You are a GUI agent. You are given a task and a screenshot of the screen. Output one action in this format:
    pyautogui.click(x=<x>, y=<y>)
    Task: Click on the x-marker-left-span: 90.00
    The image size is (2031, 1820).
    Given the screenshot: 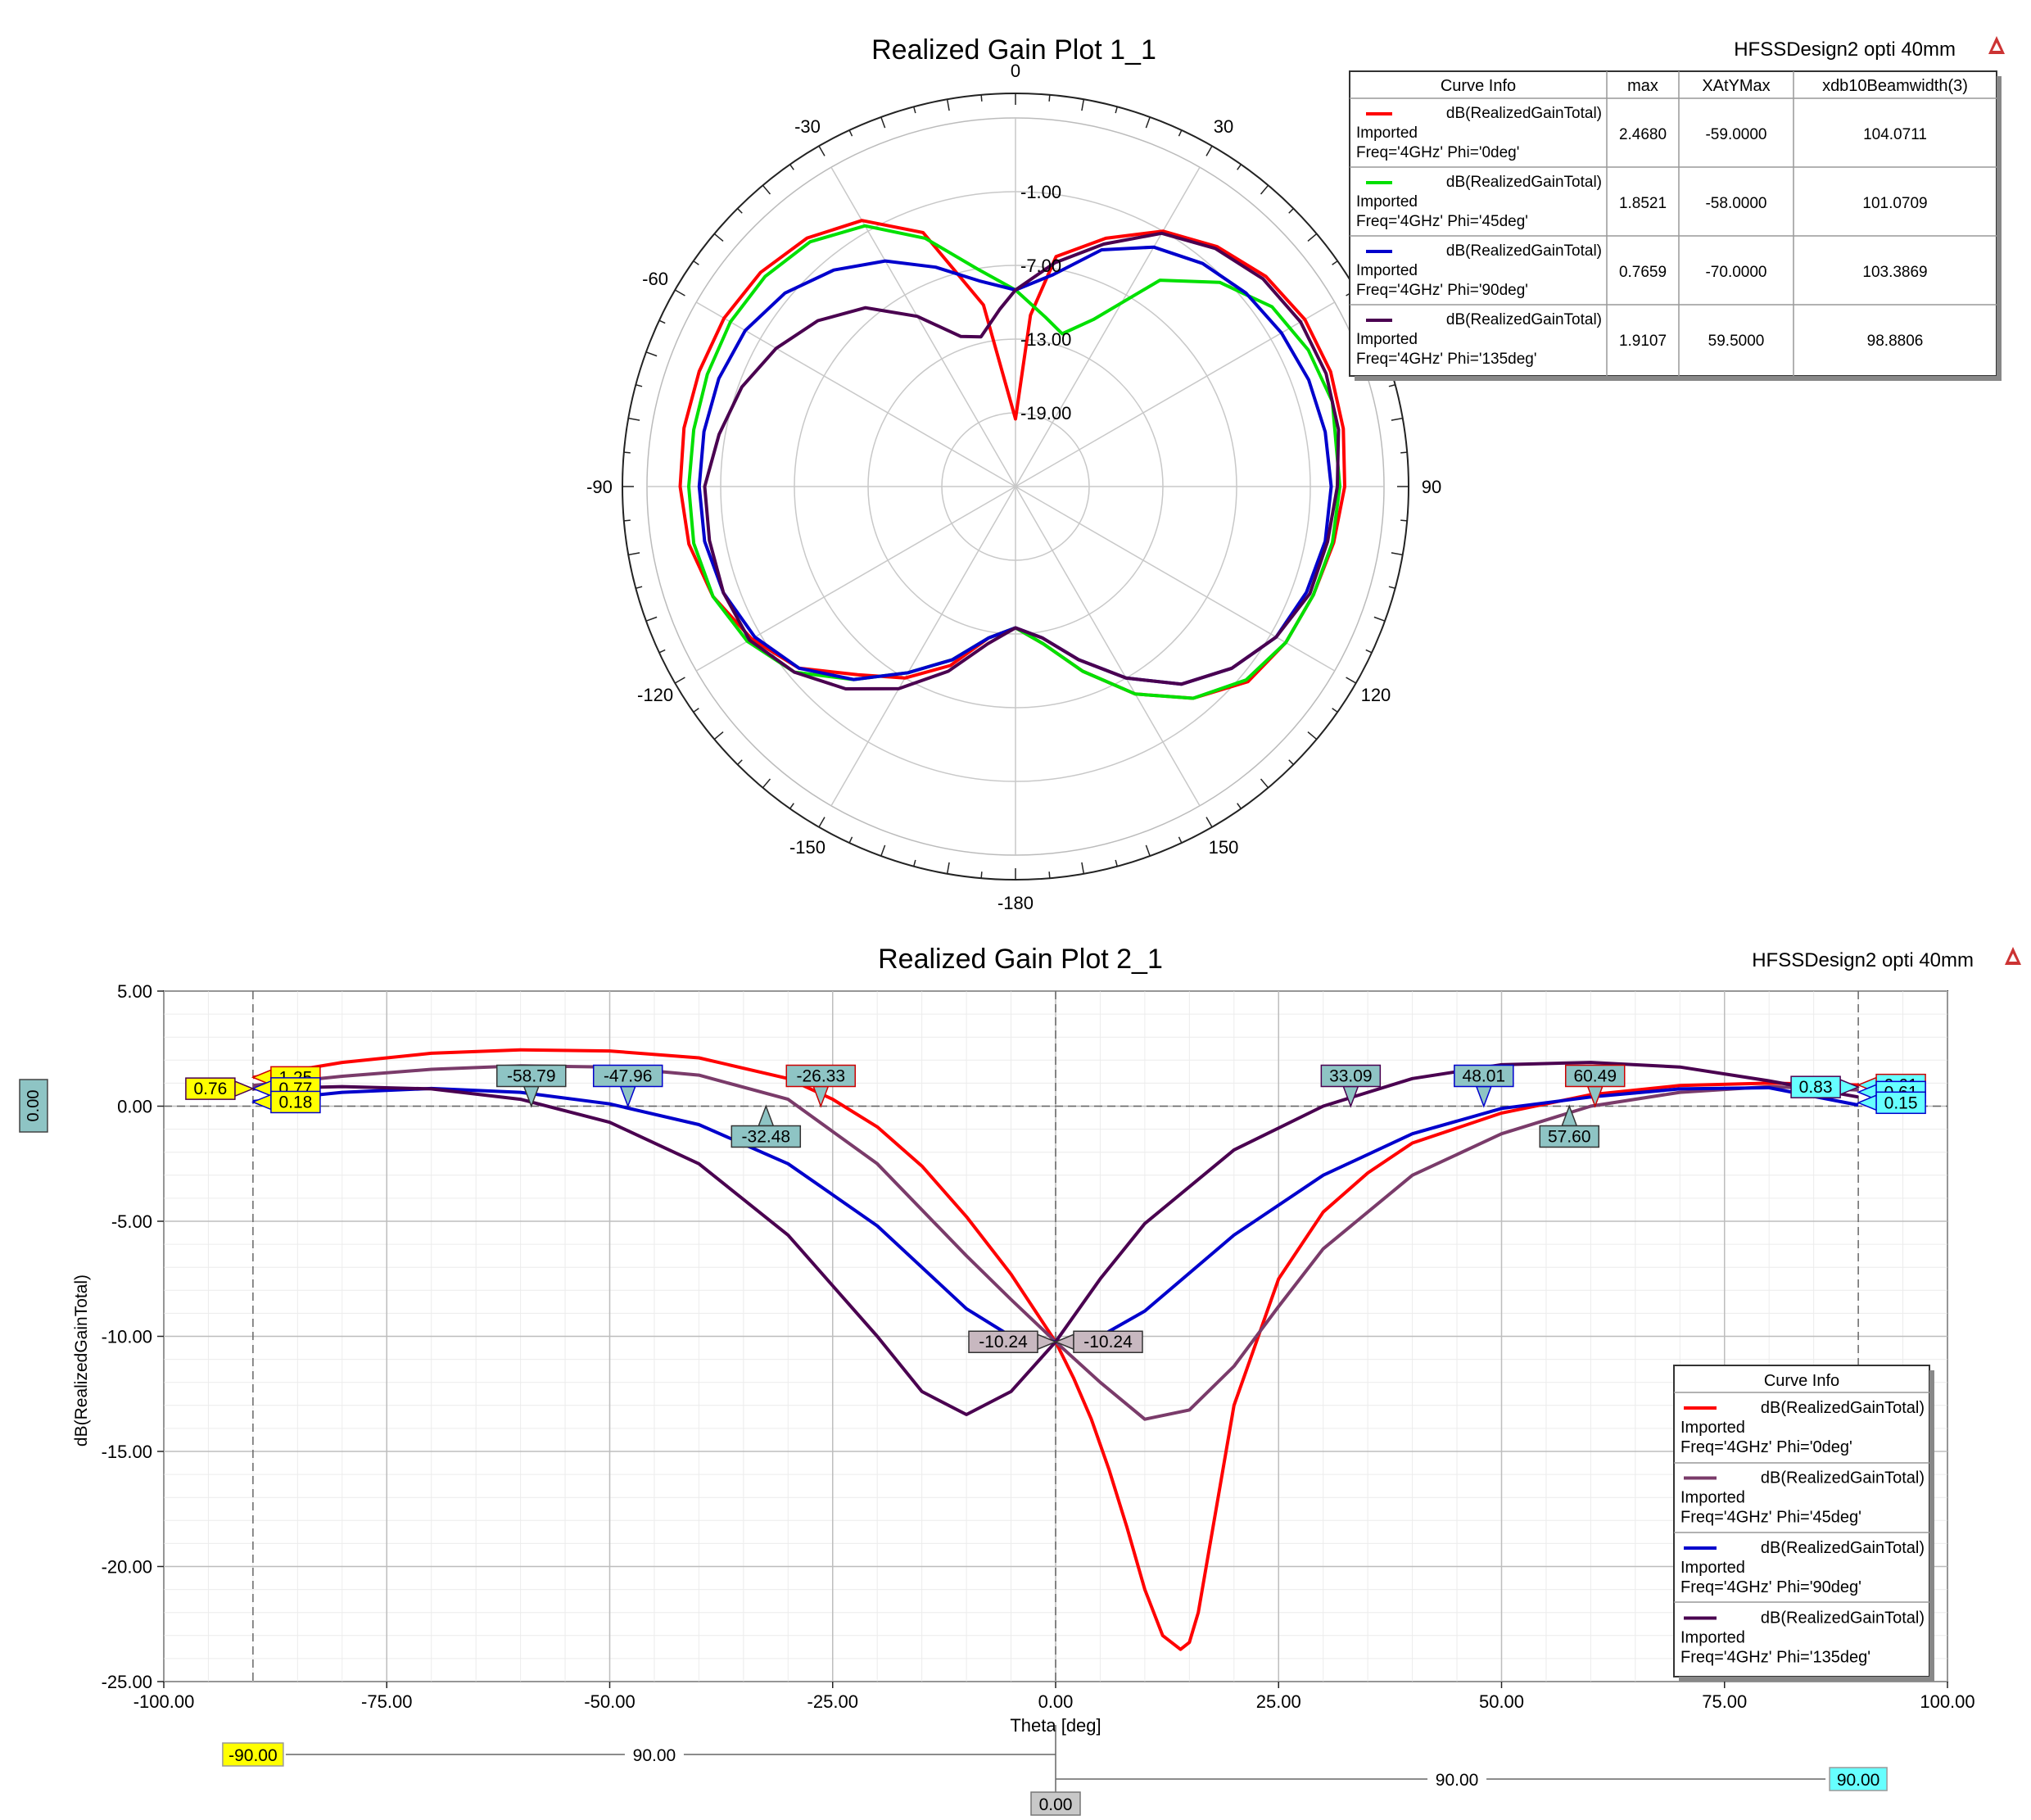 What is the action you would take?
    pyautogui.click(x=654, y=1754)
    